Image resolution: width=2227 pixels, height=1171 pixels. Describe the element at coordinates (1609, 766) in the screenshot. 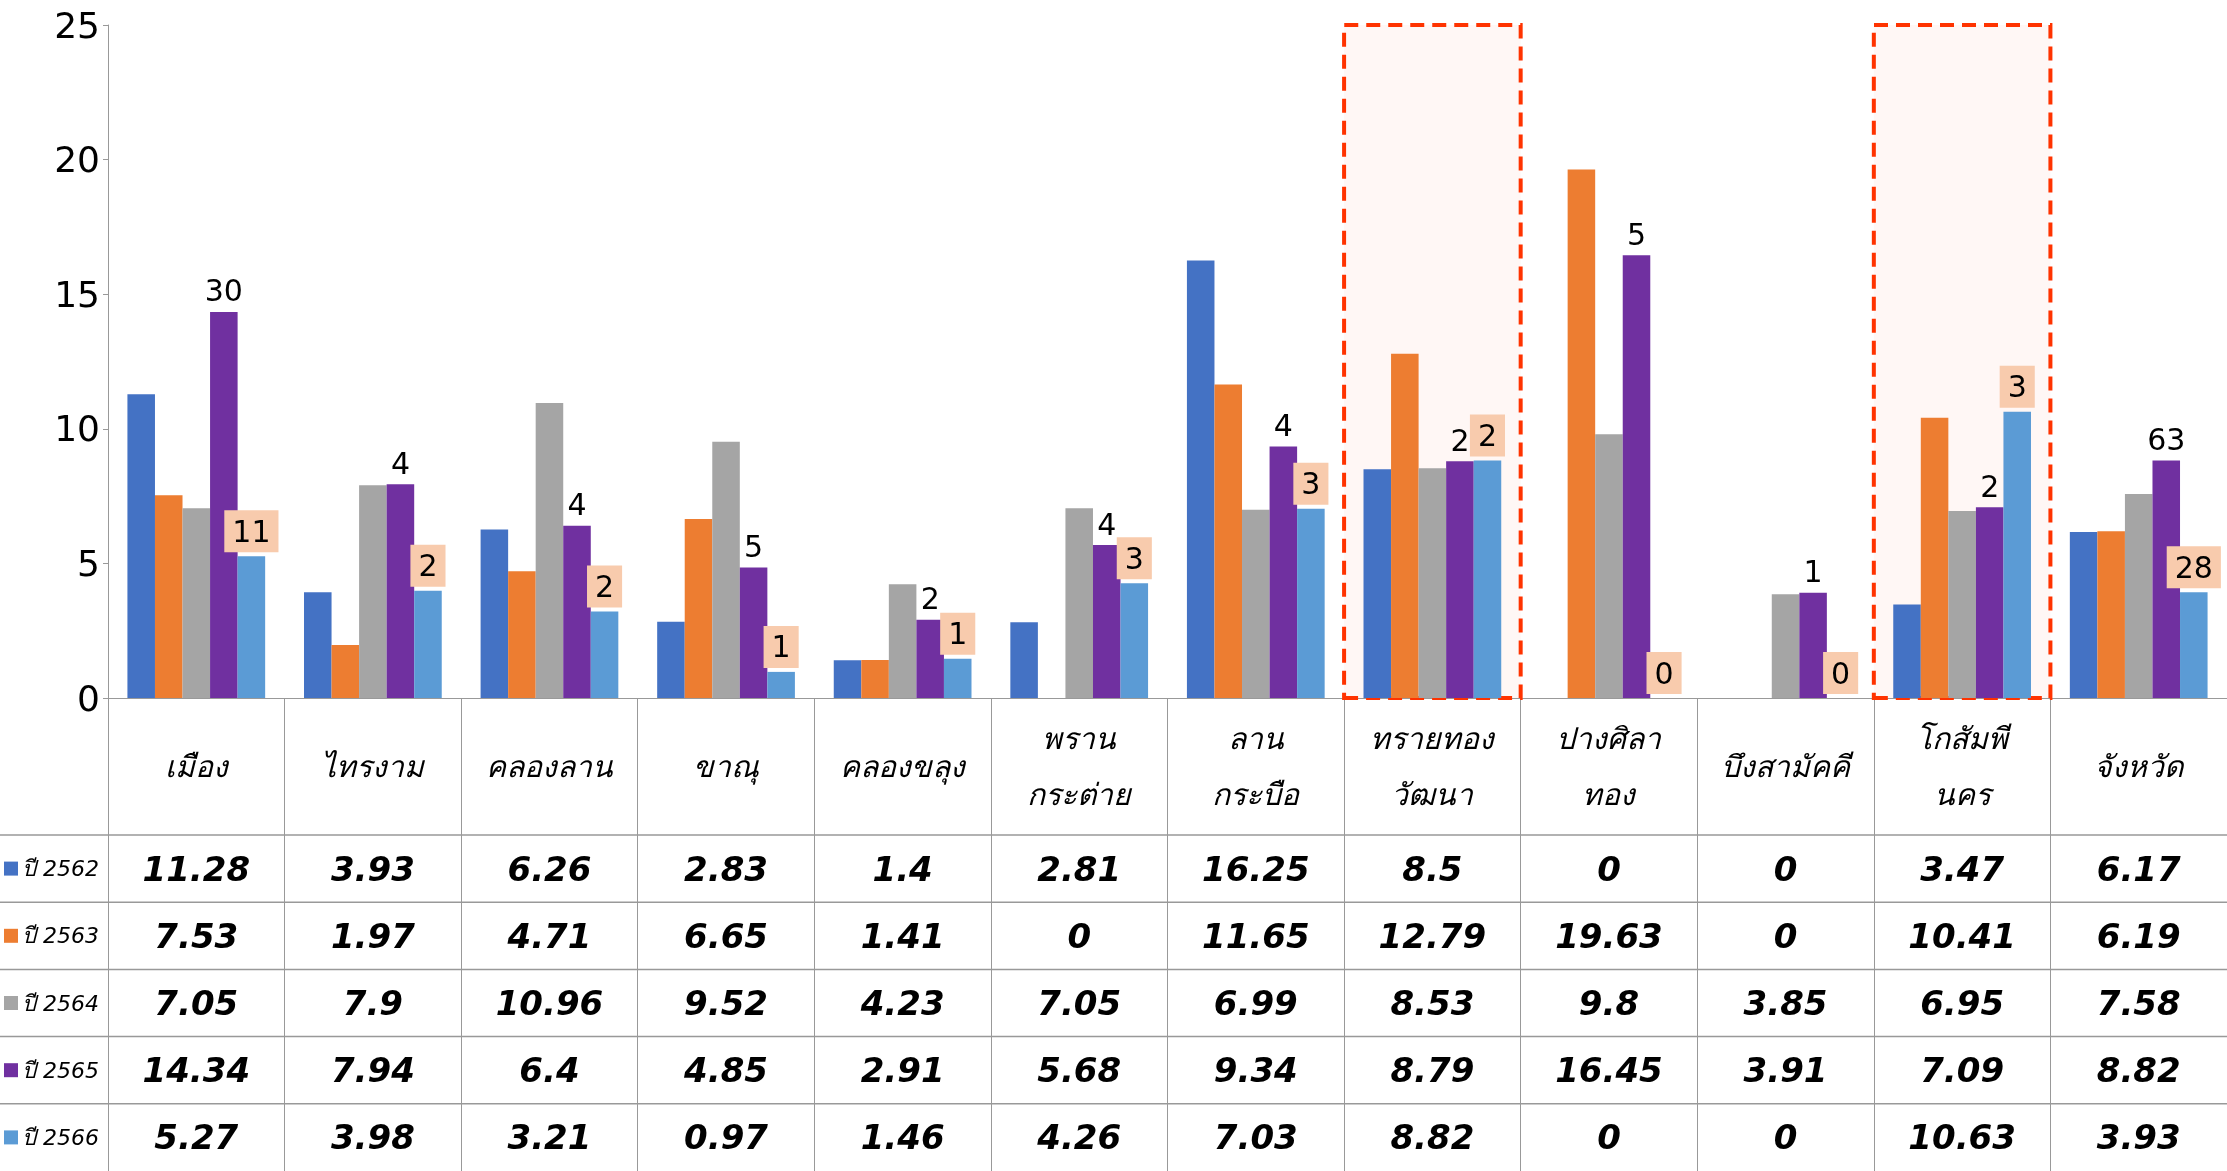

I see `x-tick-label: ปางศิลา ทอง` at that location.